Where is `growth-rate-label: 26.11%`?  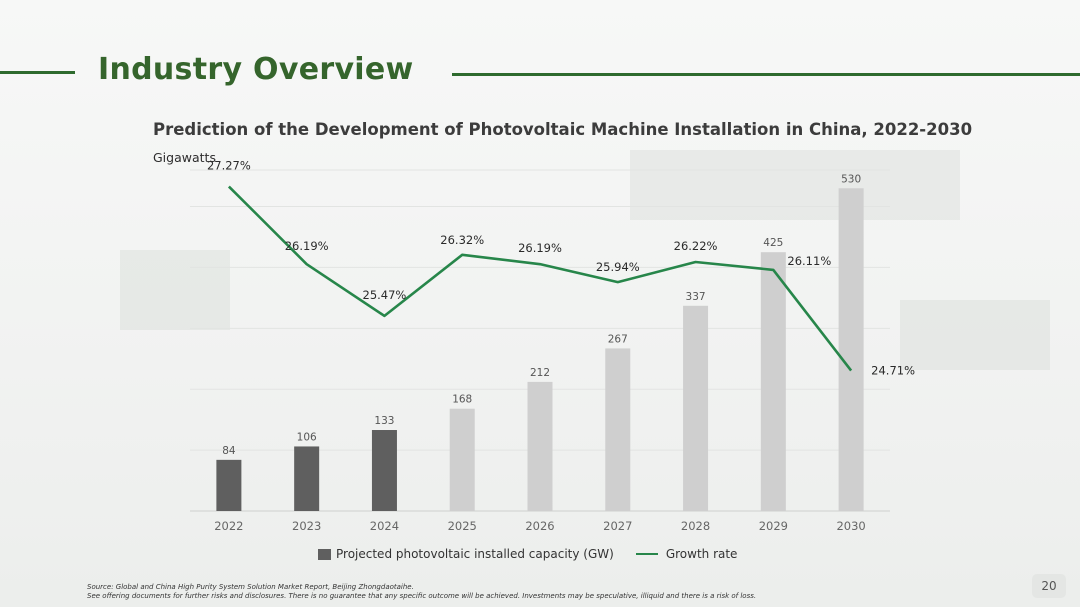
growth-rate-label: 26.11% is located at coordinates (809, 261).